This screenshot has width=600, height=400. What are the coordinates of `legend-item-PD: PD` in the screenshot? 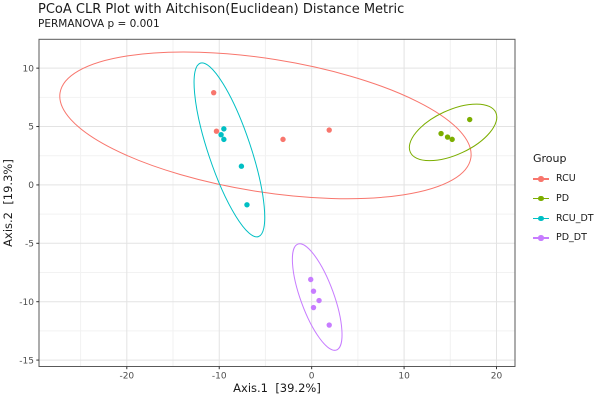 It's located at (563, 199).